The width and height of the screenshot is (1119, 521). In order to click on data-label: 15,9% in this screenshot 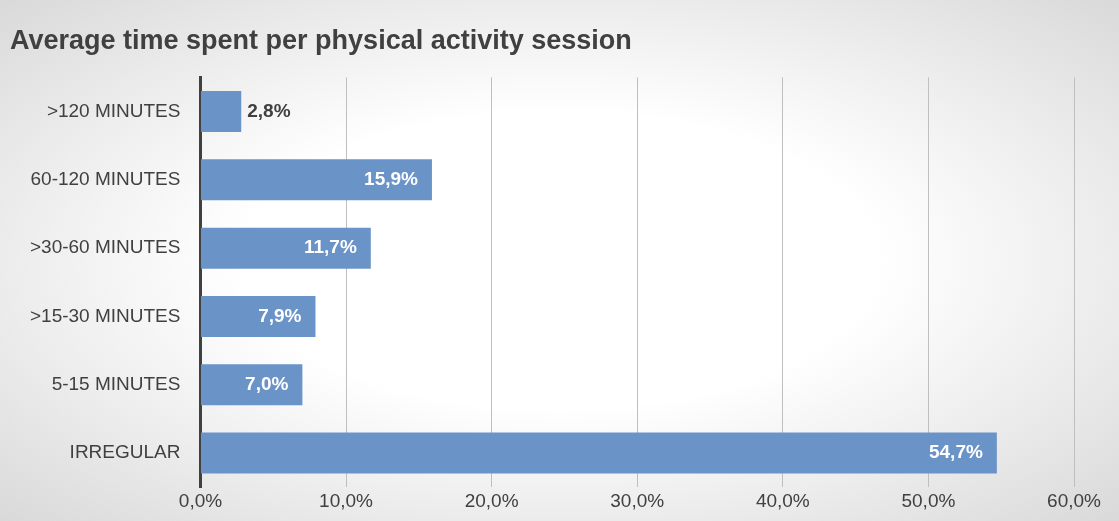, I will do `click(391, 179)`.